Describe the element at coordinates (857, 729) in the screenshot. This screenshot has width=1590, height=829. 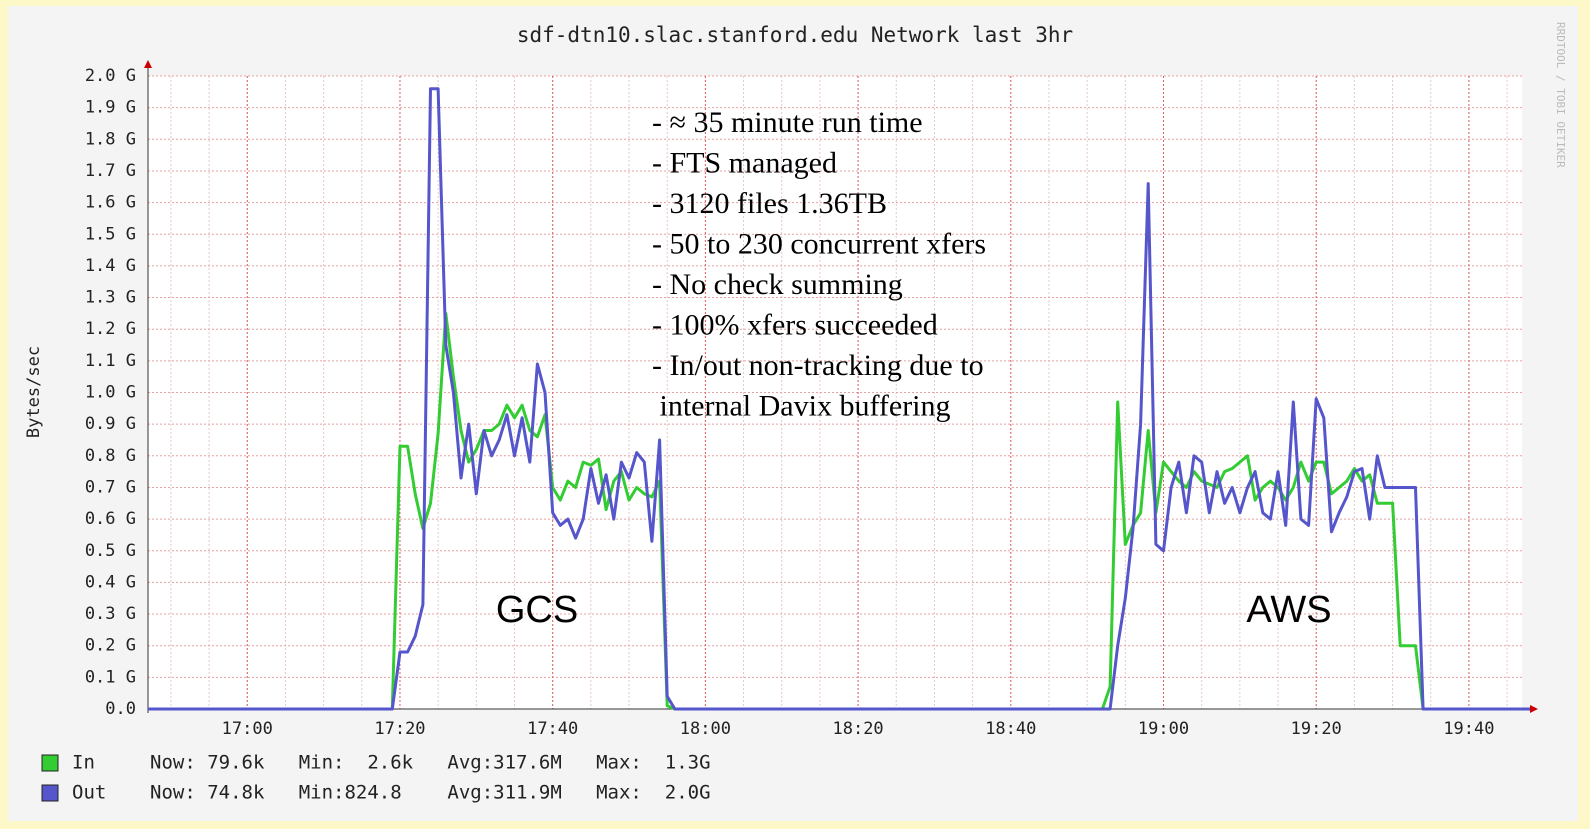
I see `x-tick-label: 18:20` at that location.